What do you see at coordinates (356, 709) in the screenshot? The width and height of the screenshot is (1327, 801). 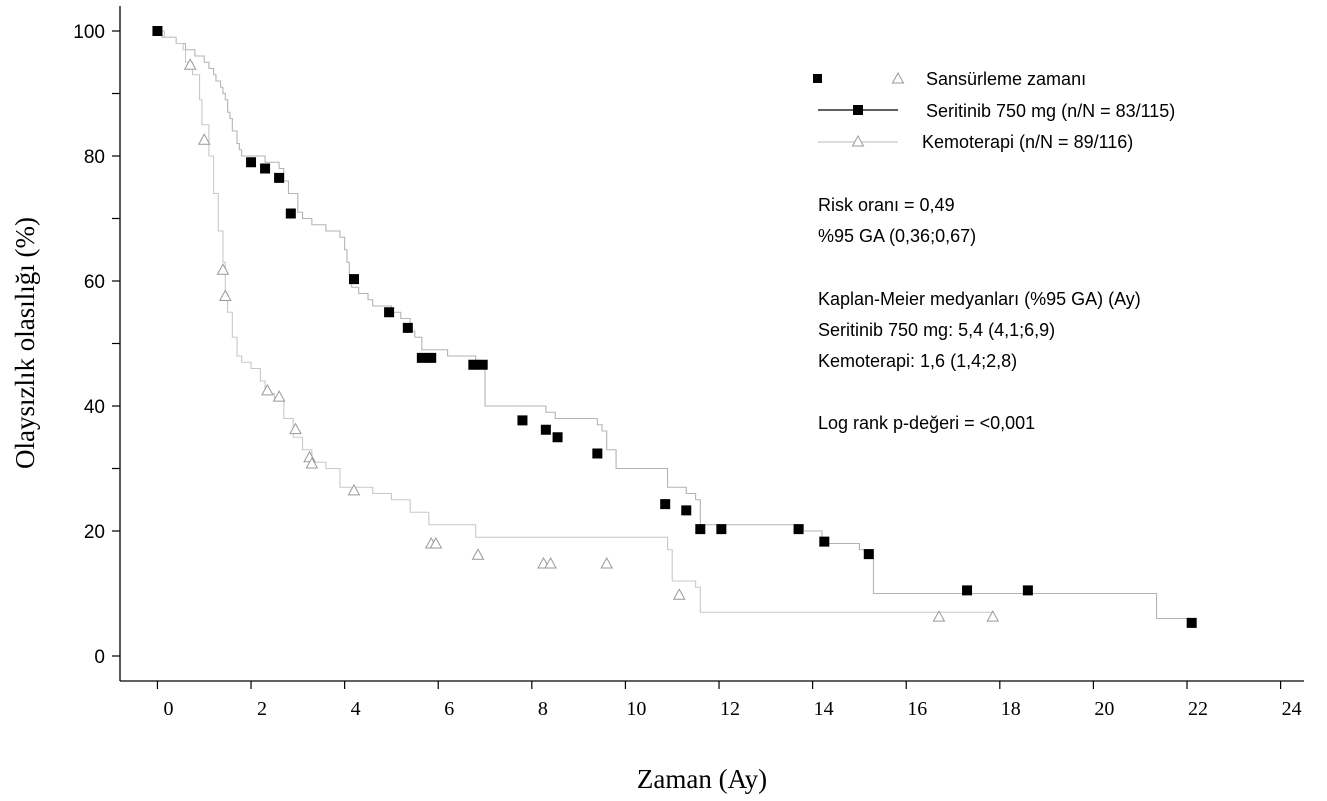 I see `x-tick-label: 4` at bounding box center [356, 709].